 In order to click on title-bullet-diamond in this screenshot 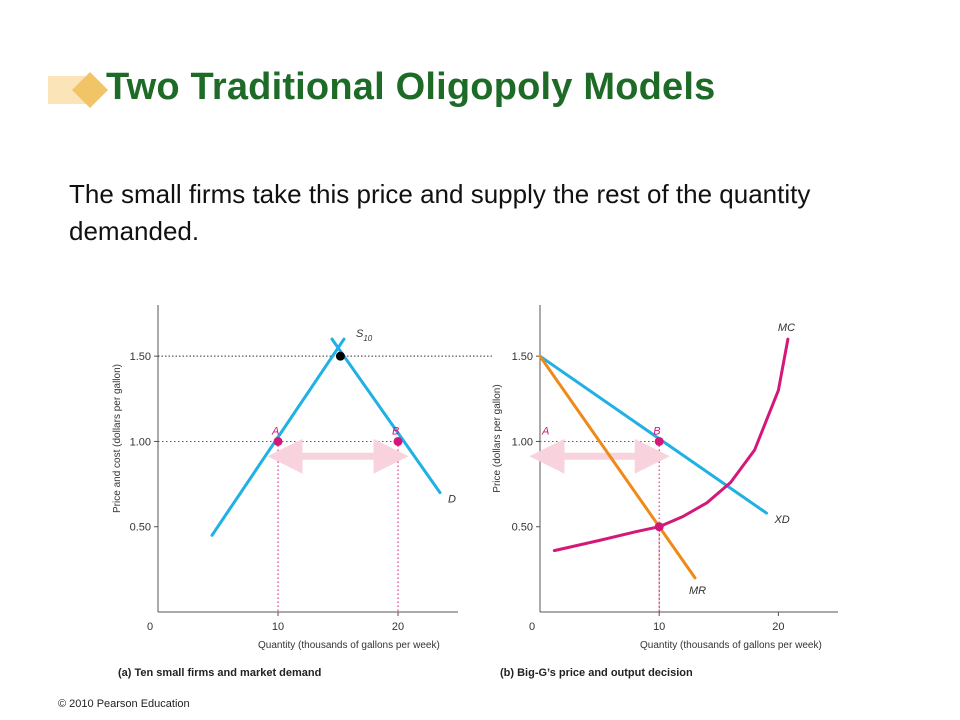, I will do `click(90, 90)`.